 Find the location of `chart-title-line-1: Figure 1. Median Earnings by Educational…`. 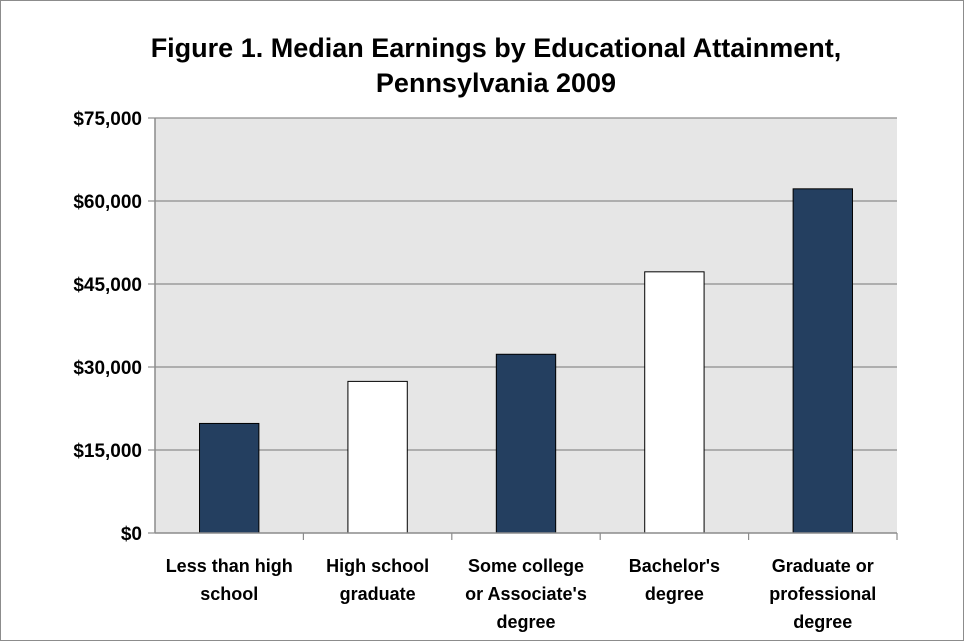

chart-title-line-1: Figure 1. Median Earnings by Educational… is located at coordinates (496, 48).